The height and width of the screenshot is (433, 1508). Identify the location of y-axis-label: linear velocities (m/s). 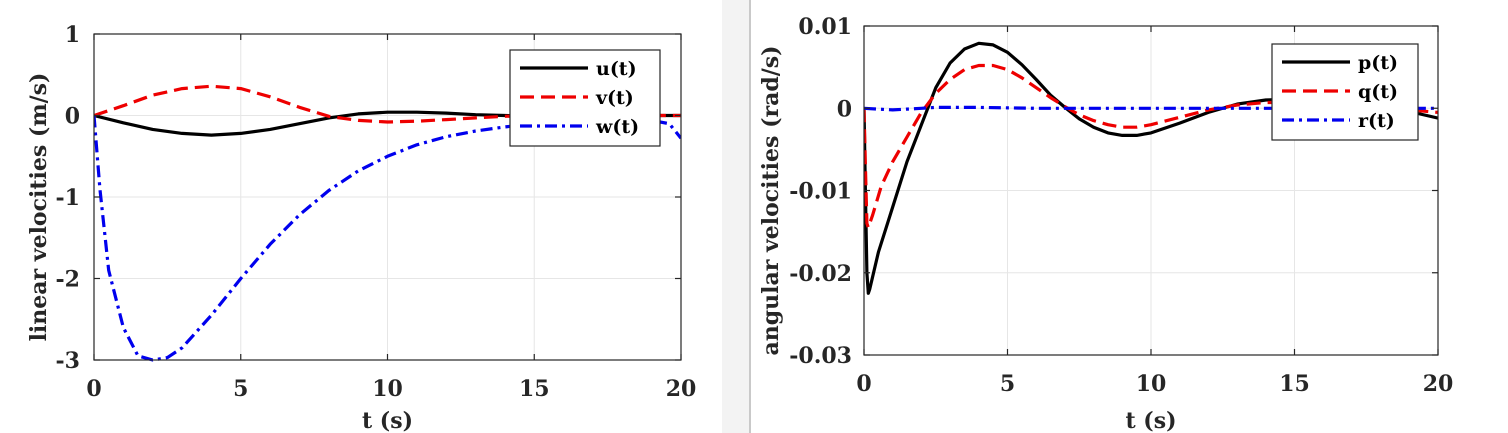
(39, 207).